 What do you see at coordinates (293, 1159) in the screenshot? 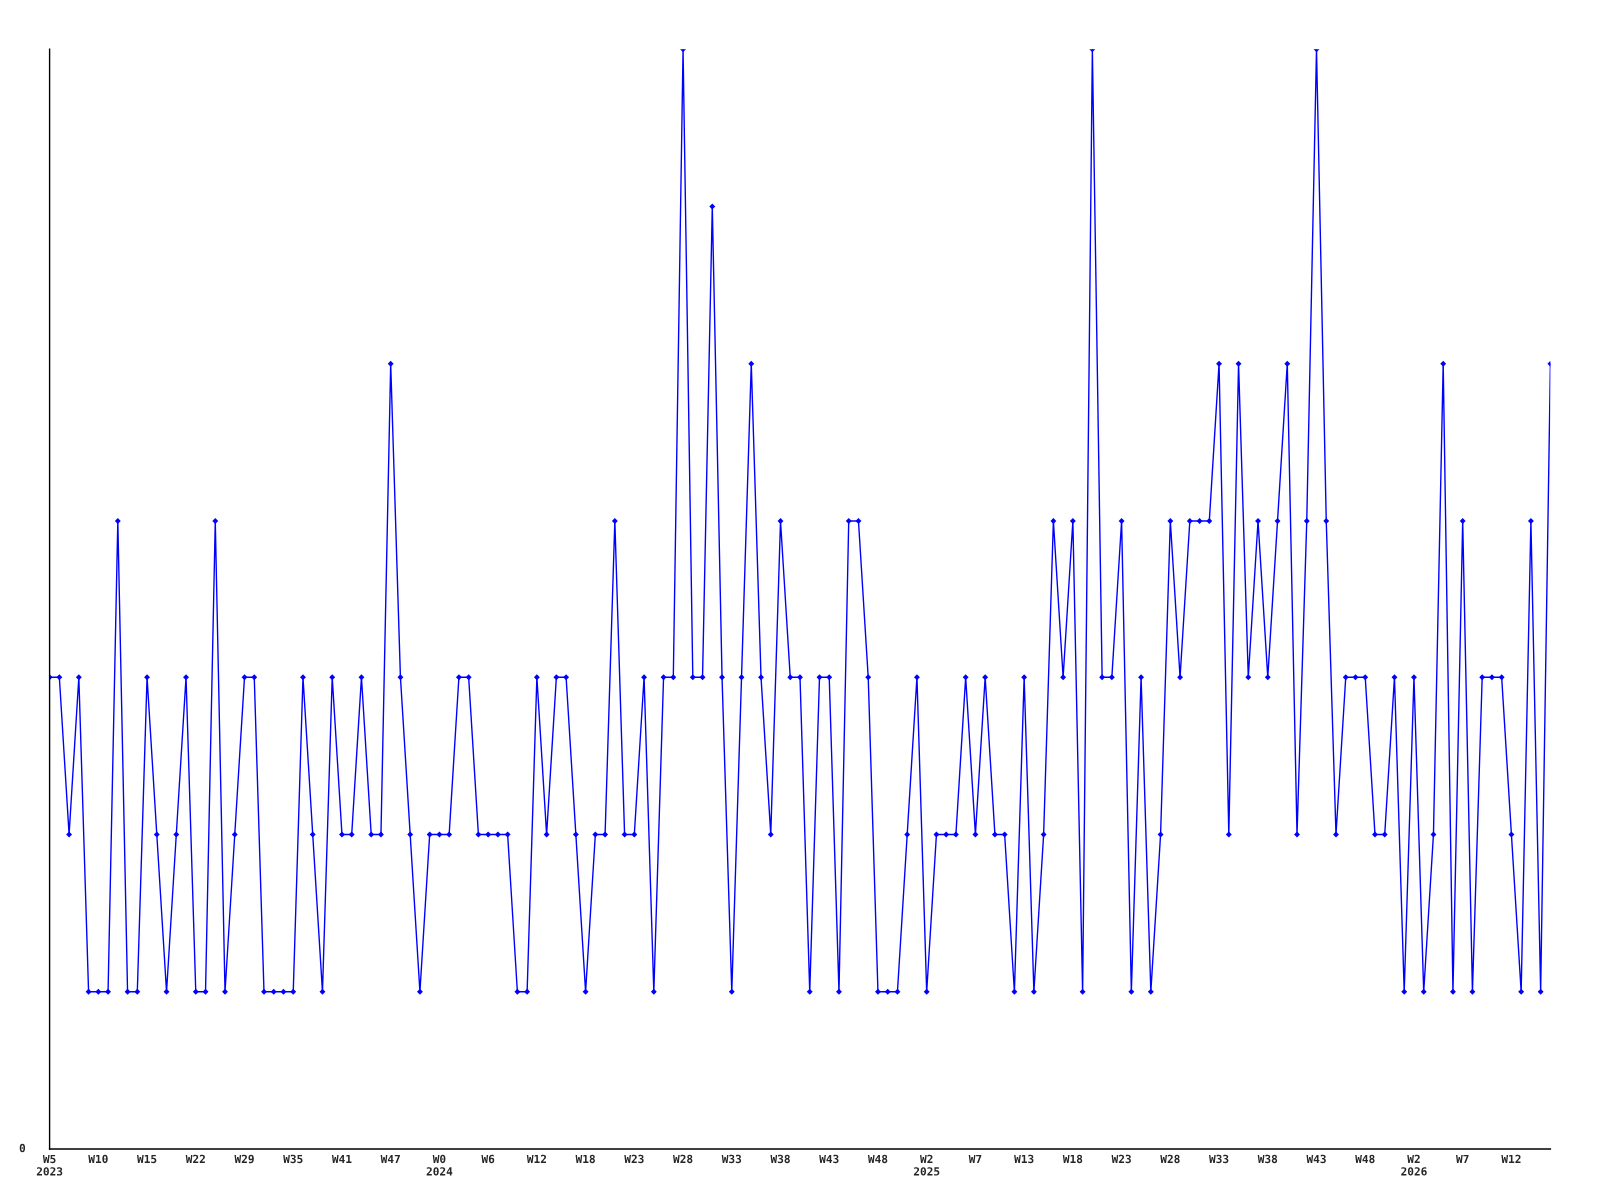
I see `x-tick-label: W35` at bounding box center [293, 1159].